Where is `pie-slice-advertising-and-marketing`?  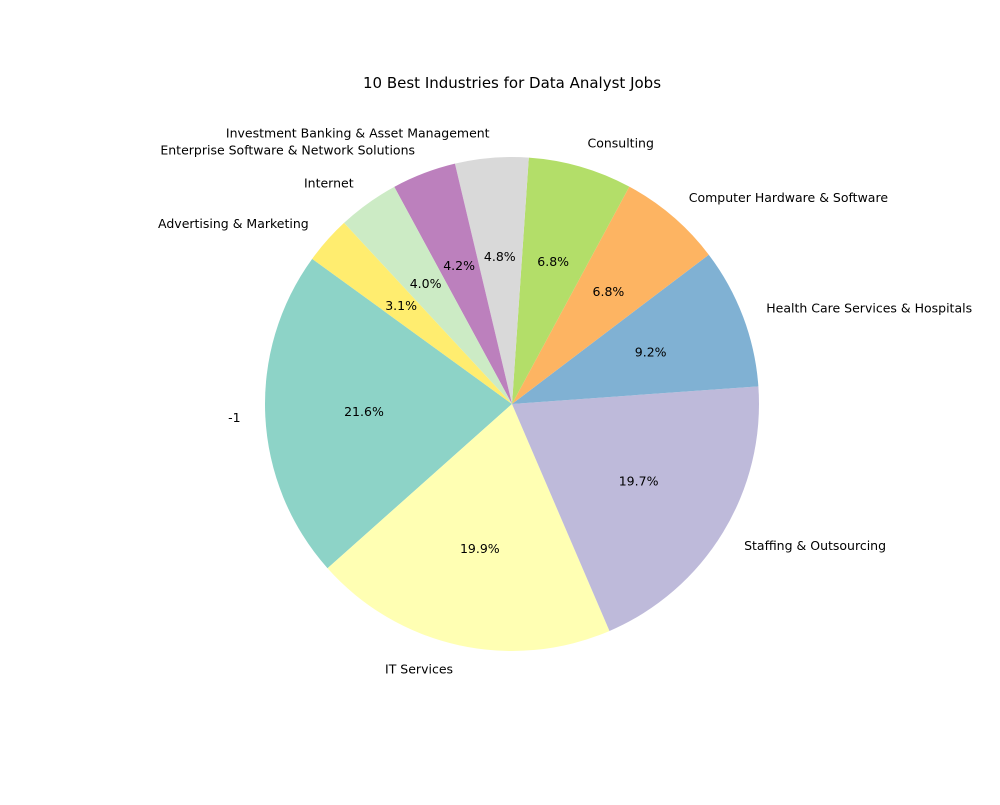
pie-slice-advertising-and-marketing is located at coordinates (412, 313).